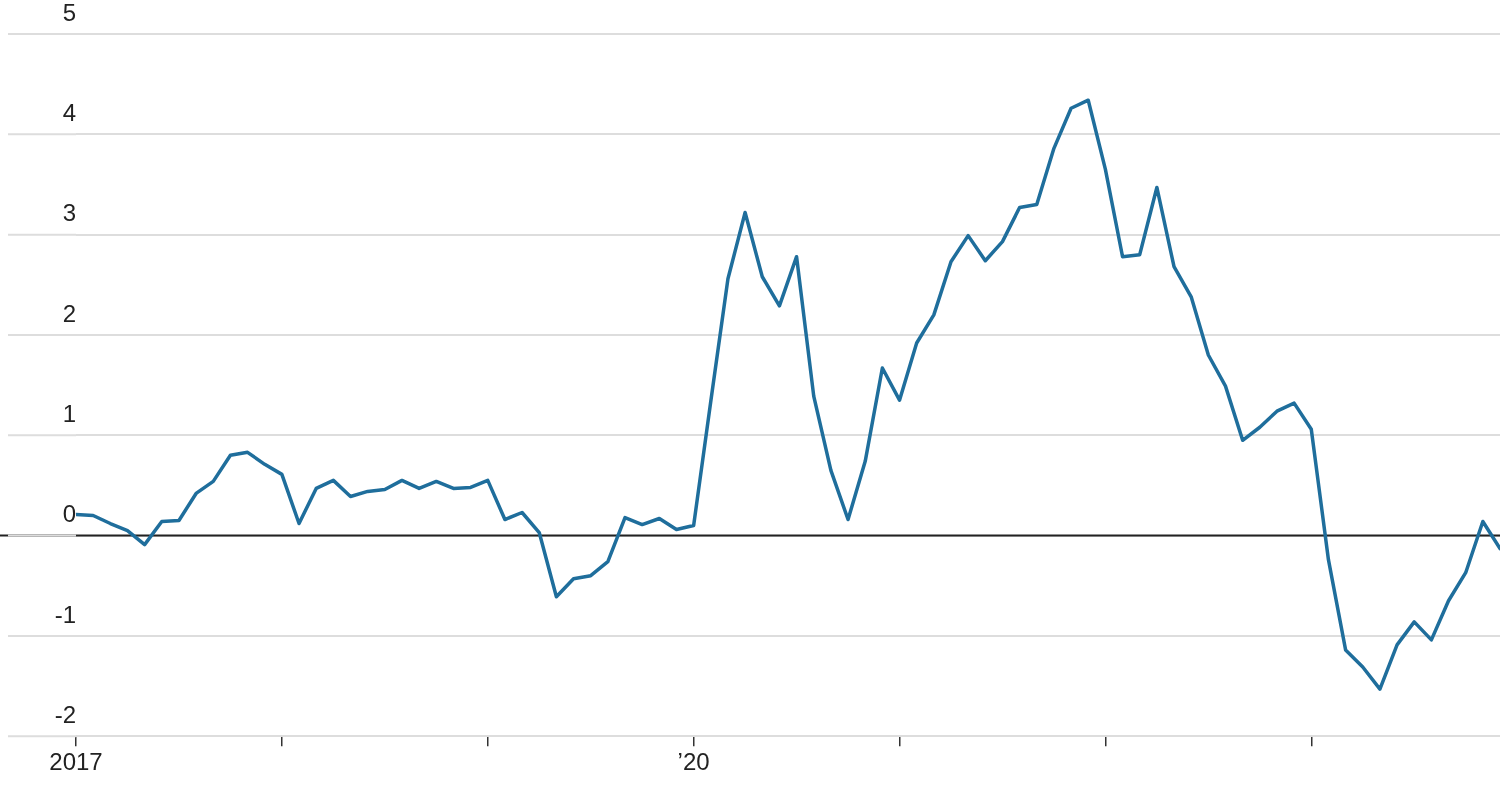 The width and height of the screenshot is (1504, 791). What do you see at coordinates (76, 762) in the screenshot?
I see `x-tick-label: 2017` at bounding box center [76, 762].